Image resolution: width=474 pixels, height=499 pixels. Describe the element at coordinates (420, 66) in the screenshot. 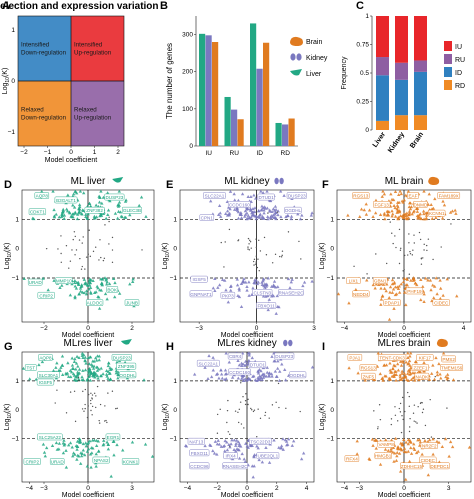

I see `stack-ru-brain` at that location.